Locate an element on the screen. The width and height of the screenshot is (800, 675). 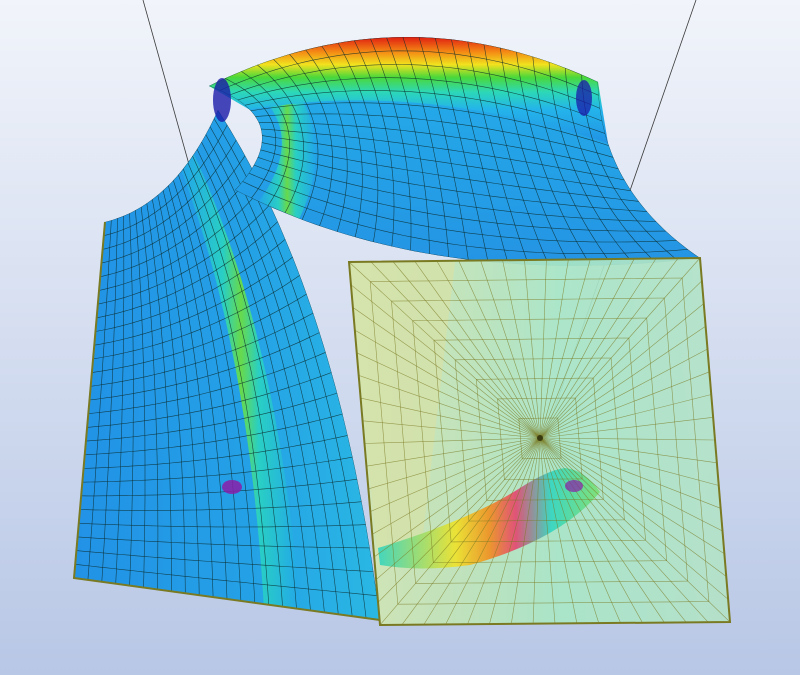
left-wall-ridge is located at coordinates (241, 382).